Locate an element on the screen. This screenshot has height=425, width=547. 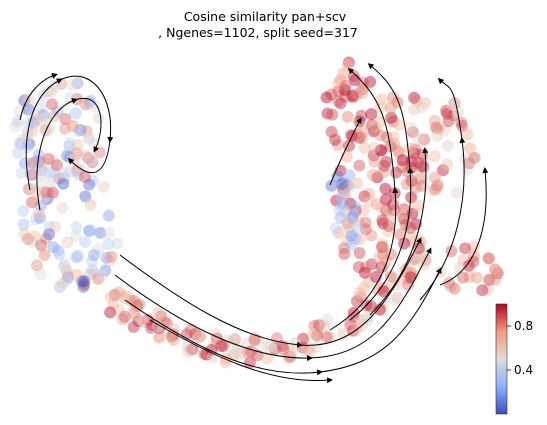
title-line-1: Cosine similarity pan+scv is located at coordinates (265, 16).